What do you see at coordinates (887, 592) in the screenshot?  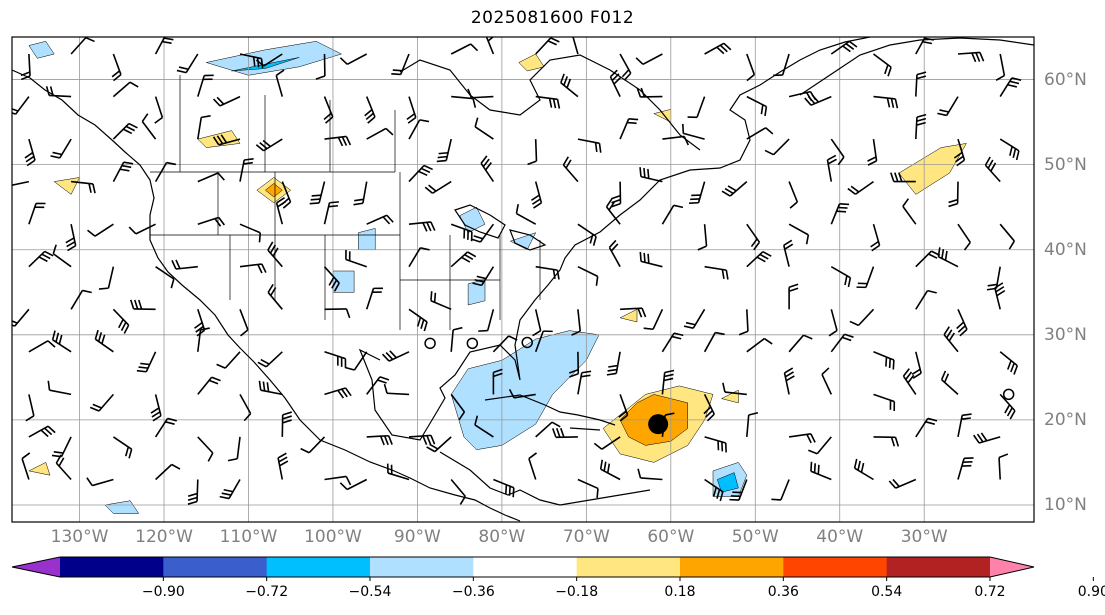 I see `colorbar-tick-label: 0.54` at bounding box center [887, 592].